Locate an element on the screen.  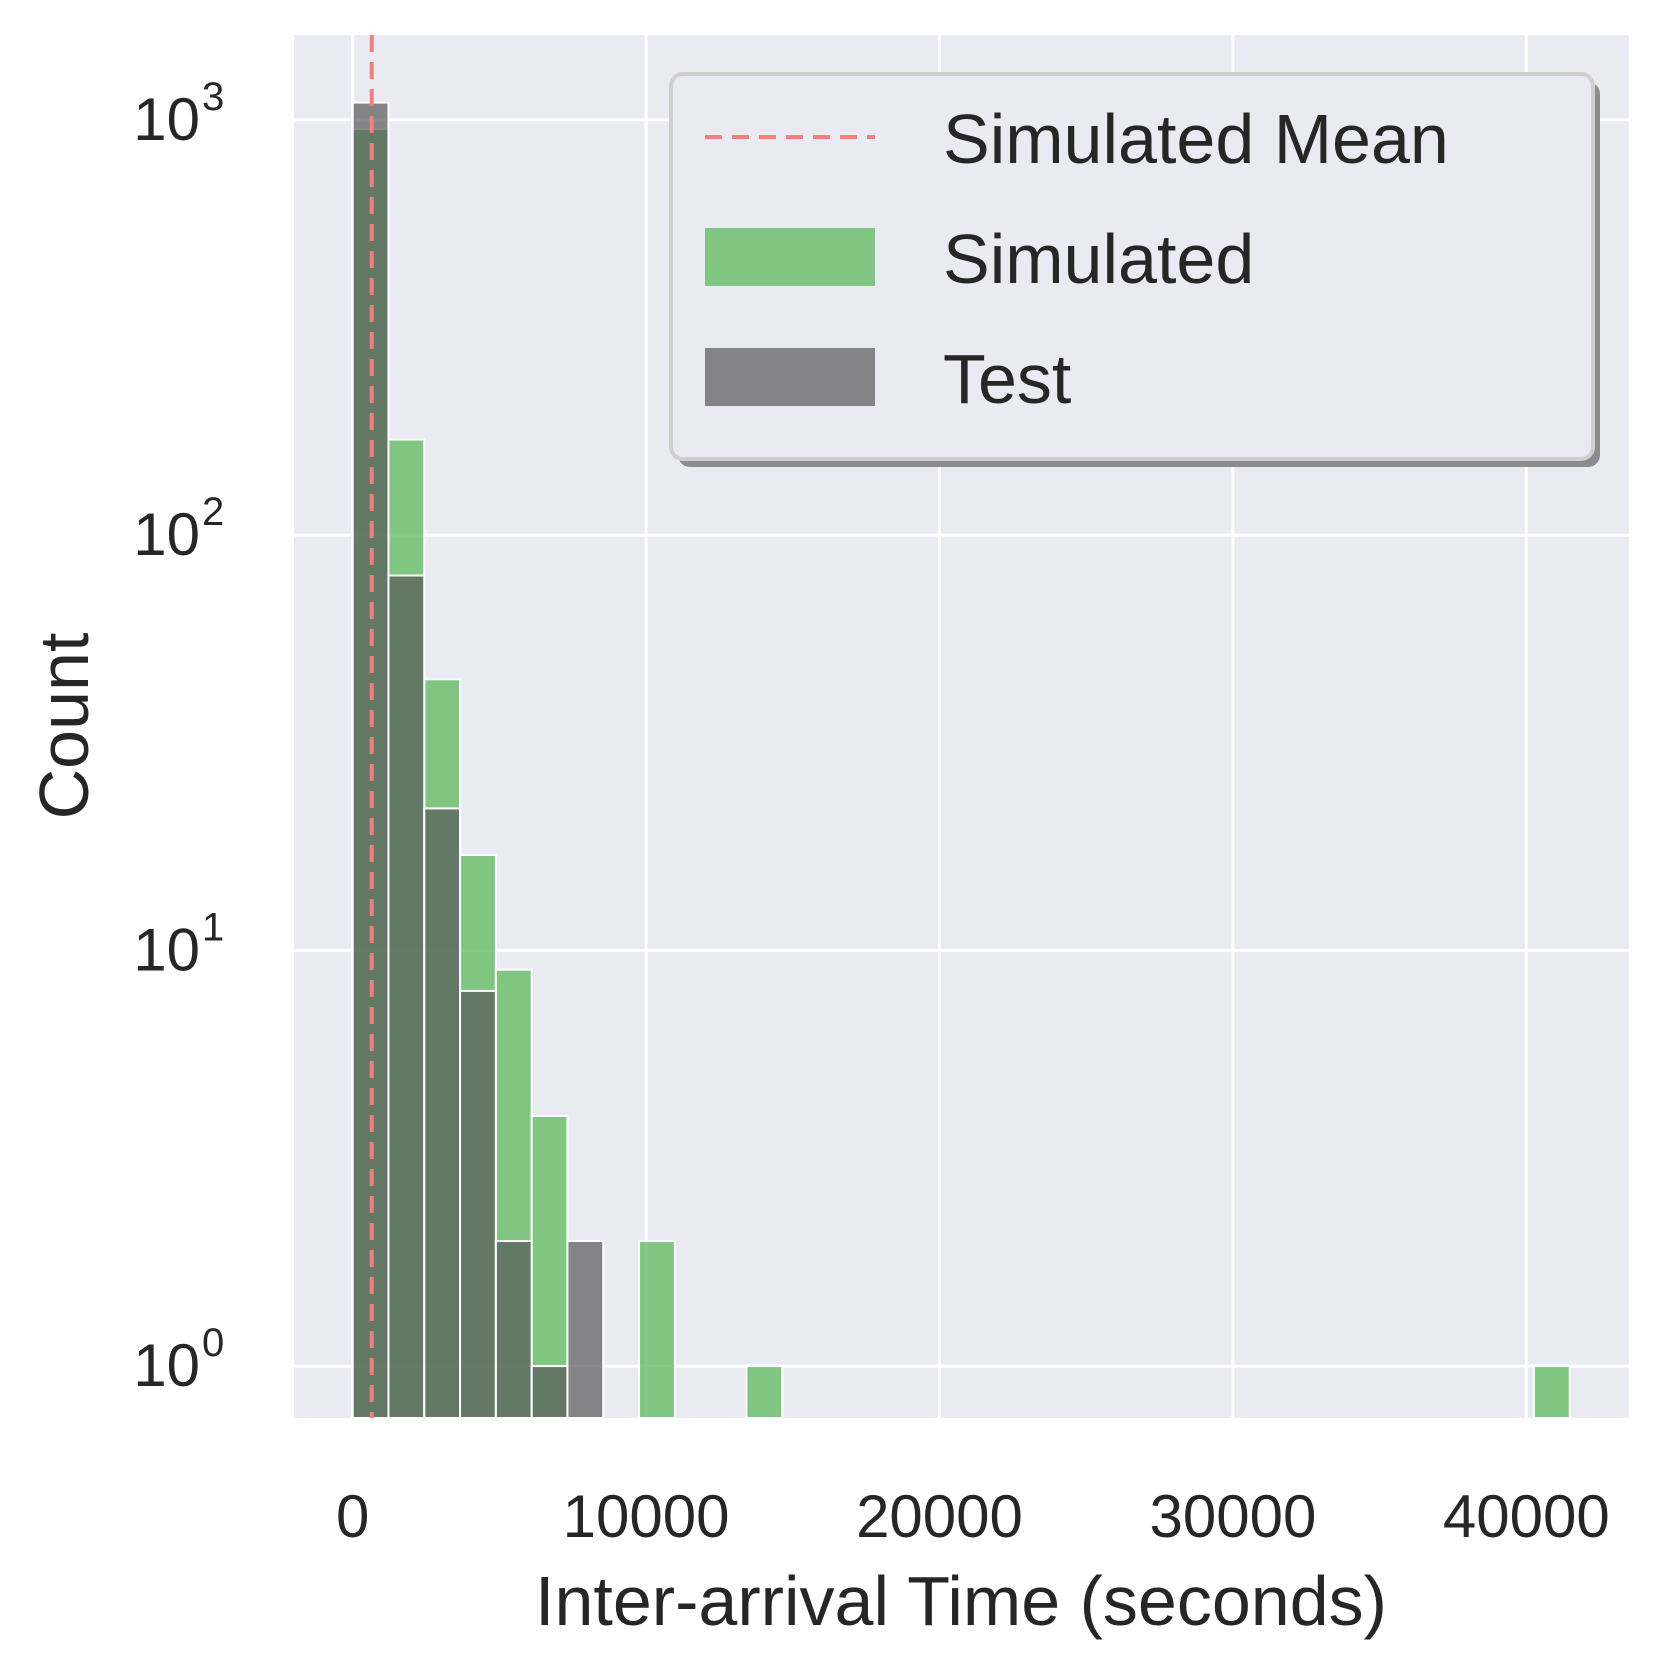
legend-box is located at coordinates (1132, 266).